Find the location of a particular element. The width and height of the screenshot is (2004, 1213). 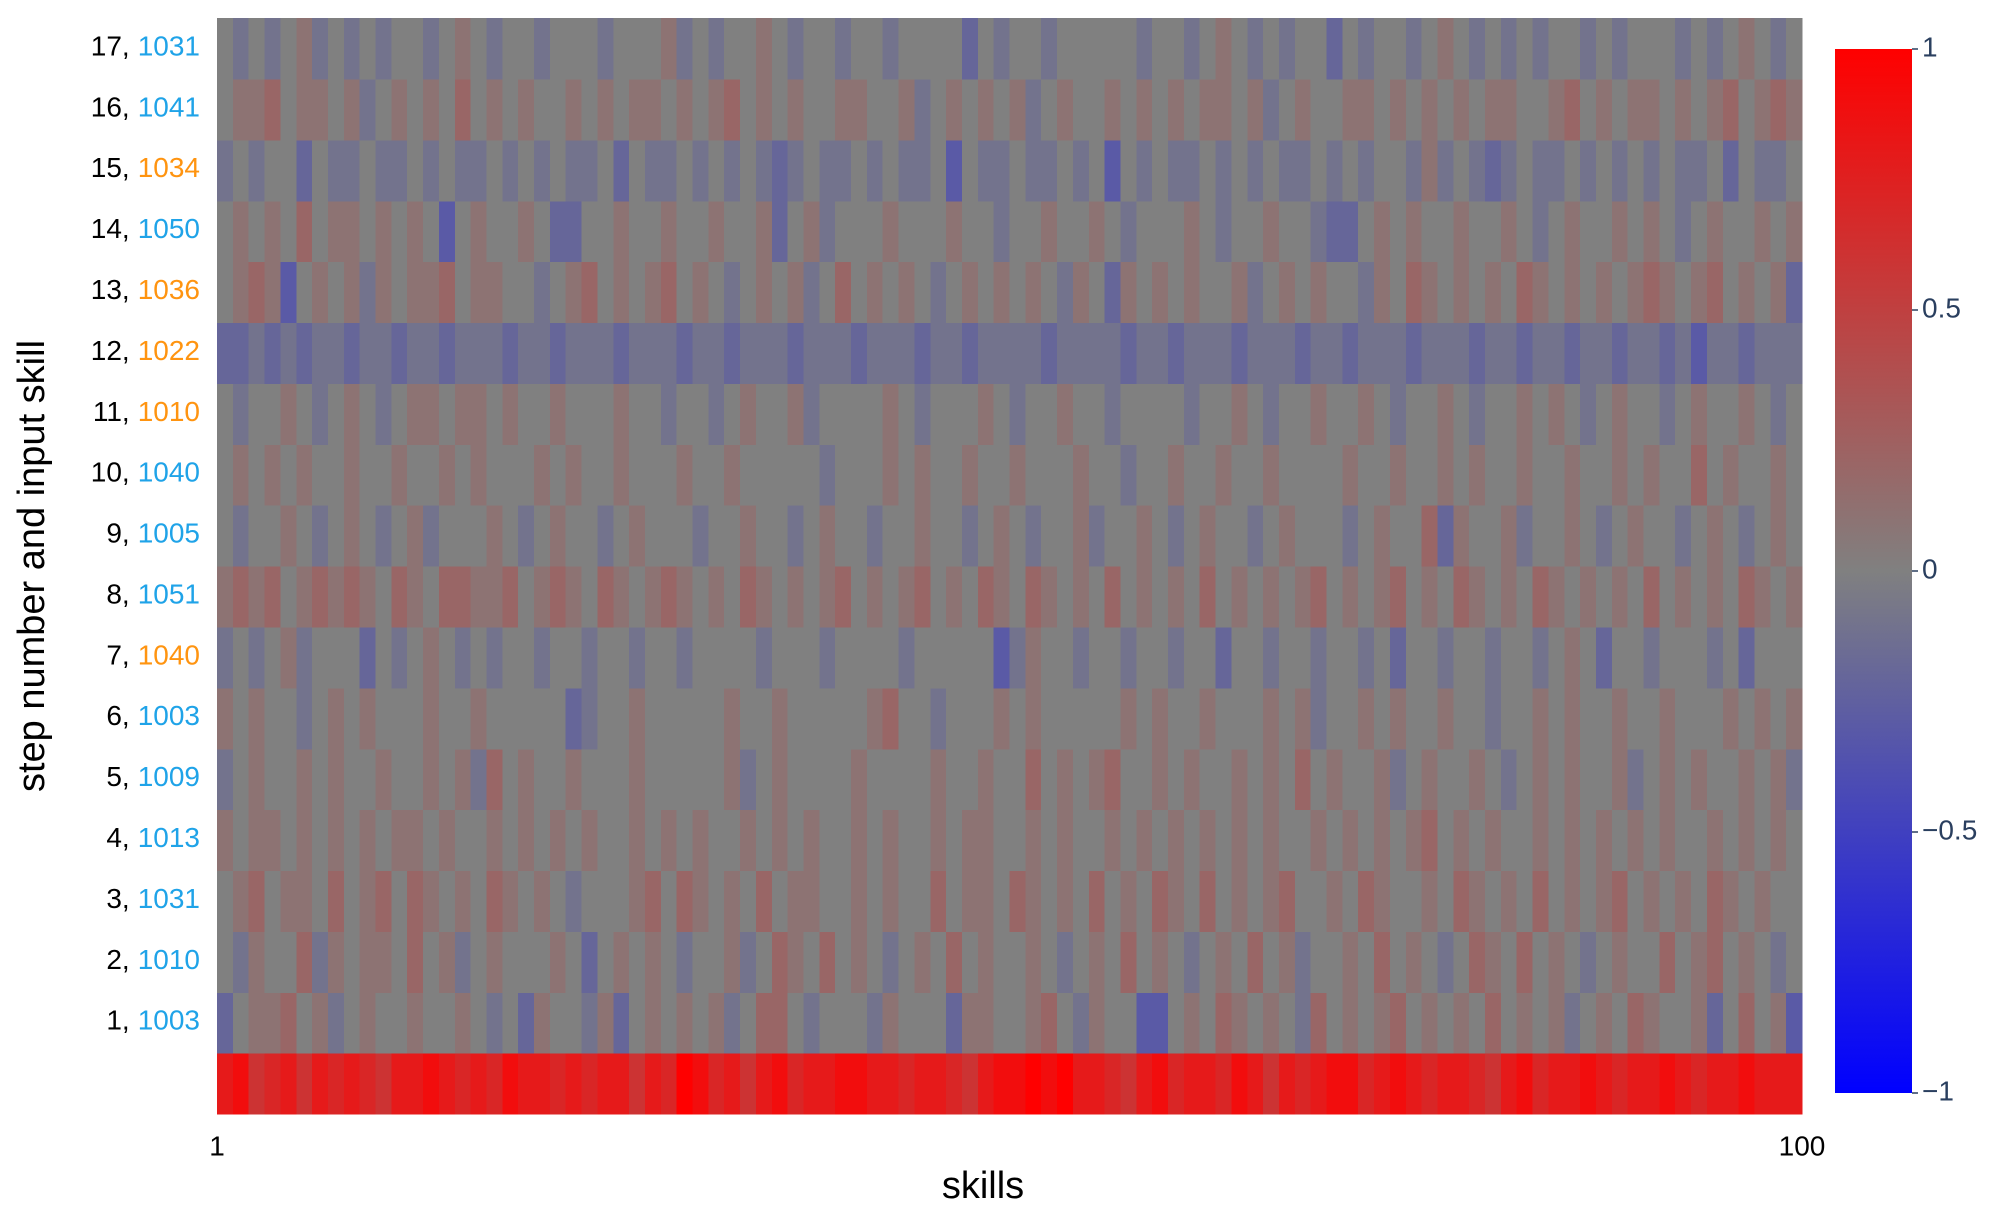

y-tick-label: 1, 1003 is located at coordinates (153, 1020).